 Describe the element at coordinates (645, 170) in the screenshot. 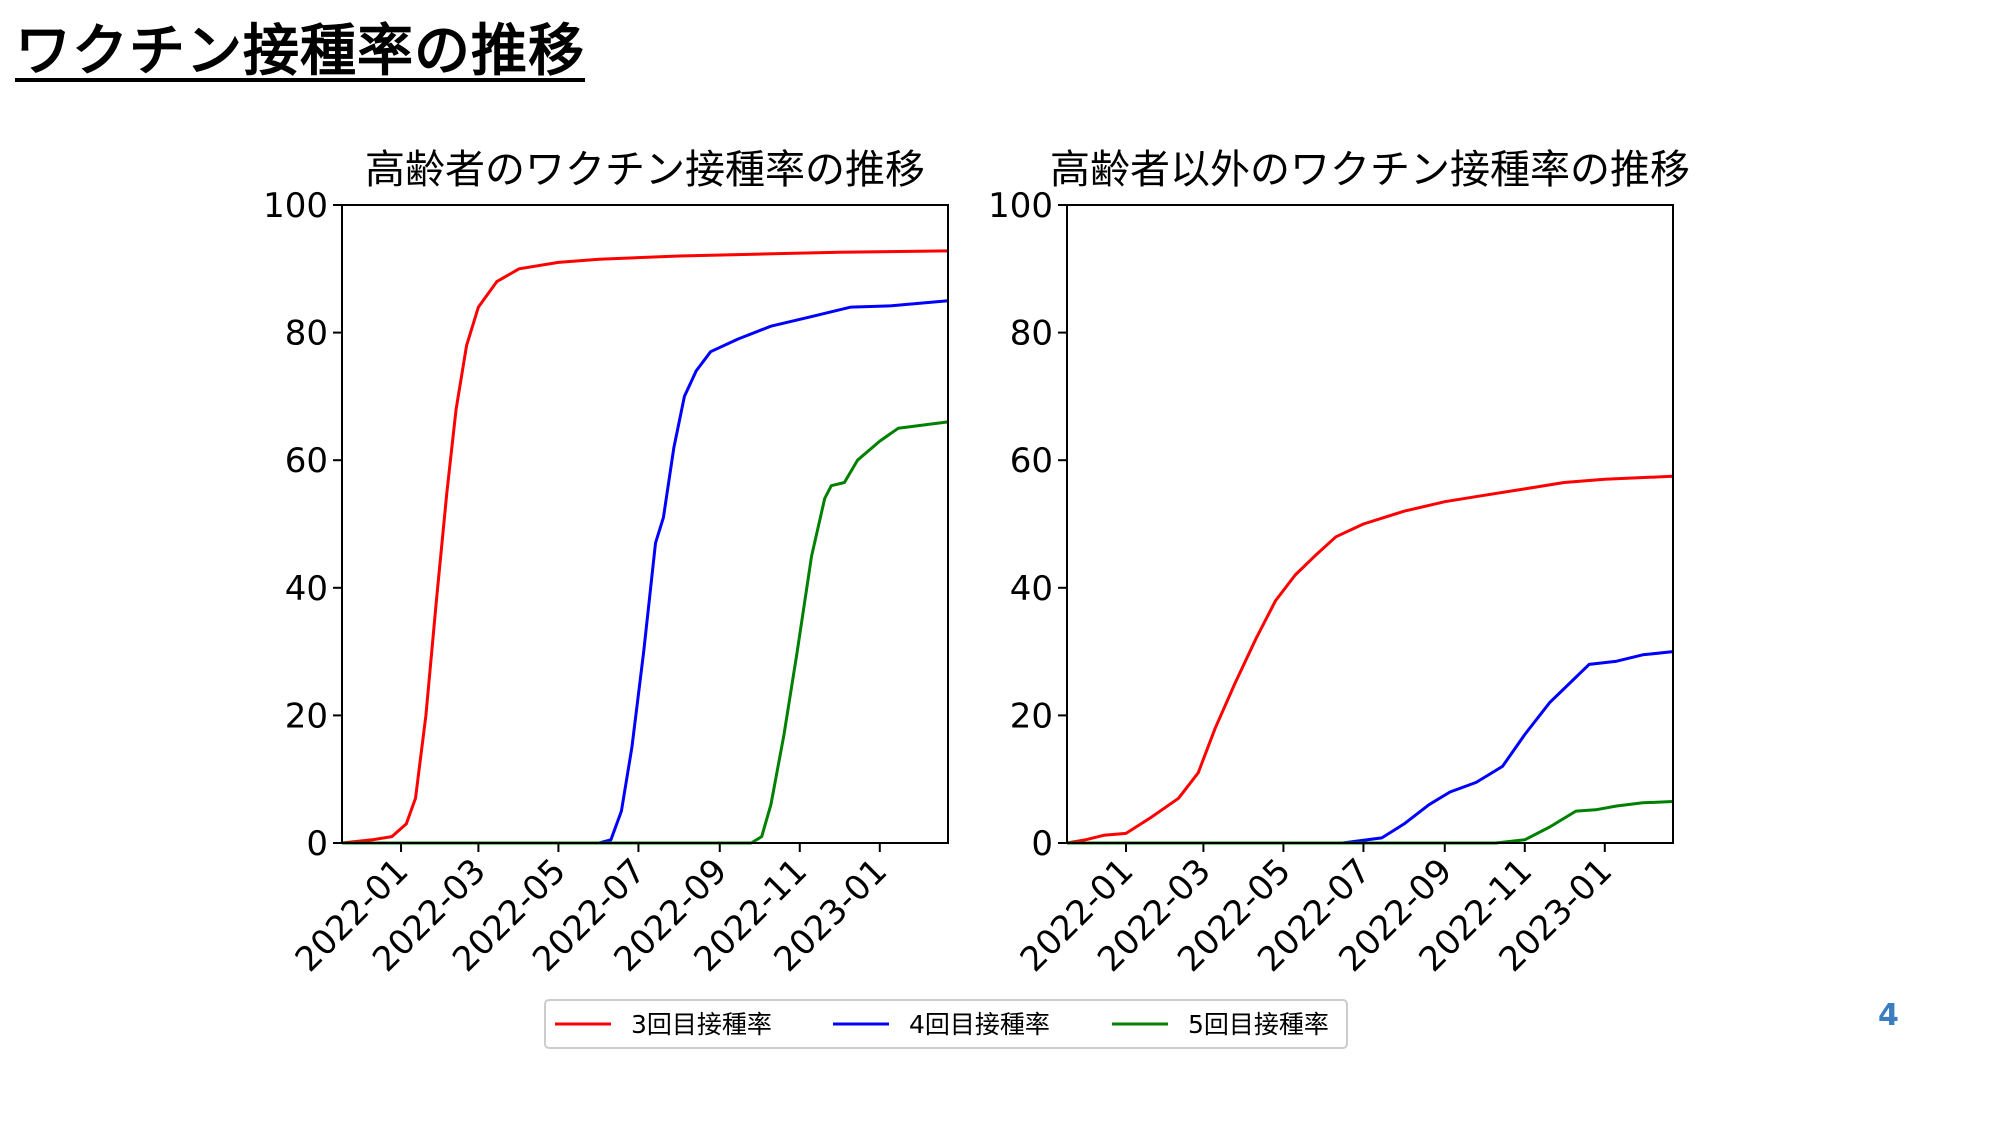

I see `chart-title: 高齢者のワクチン接種率の推移` at that location.